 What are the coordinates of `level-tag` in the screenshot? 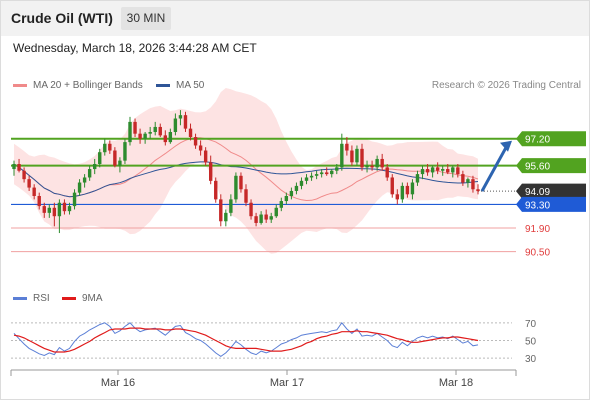 It's located at (551, 166).